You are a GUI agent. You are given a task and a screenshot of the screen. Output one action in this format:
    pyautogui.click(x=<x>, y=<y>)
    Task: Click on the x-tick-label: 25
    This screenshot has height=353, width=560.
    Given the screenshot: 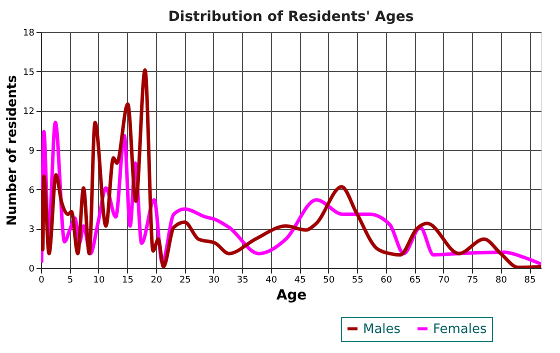 What is the action you would take?
    pyautogui.click(x=185, y=281)
    